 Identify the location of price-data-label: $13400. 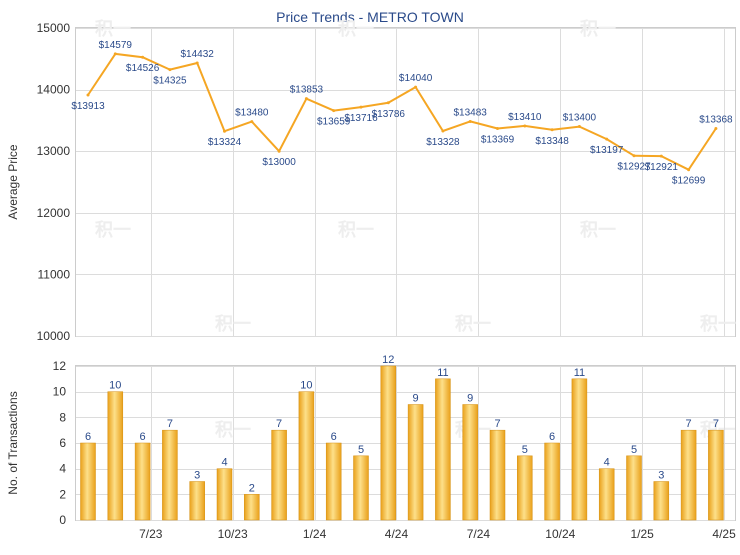
(580, 118).